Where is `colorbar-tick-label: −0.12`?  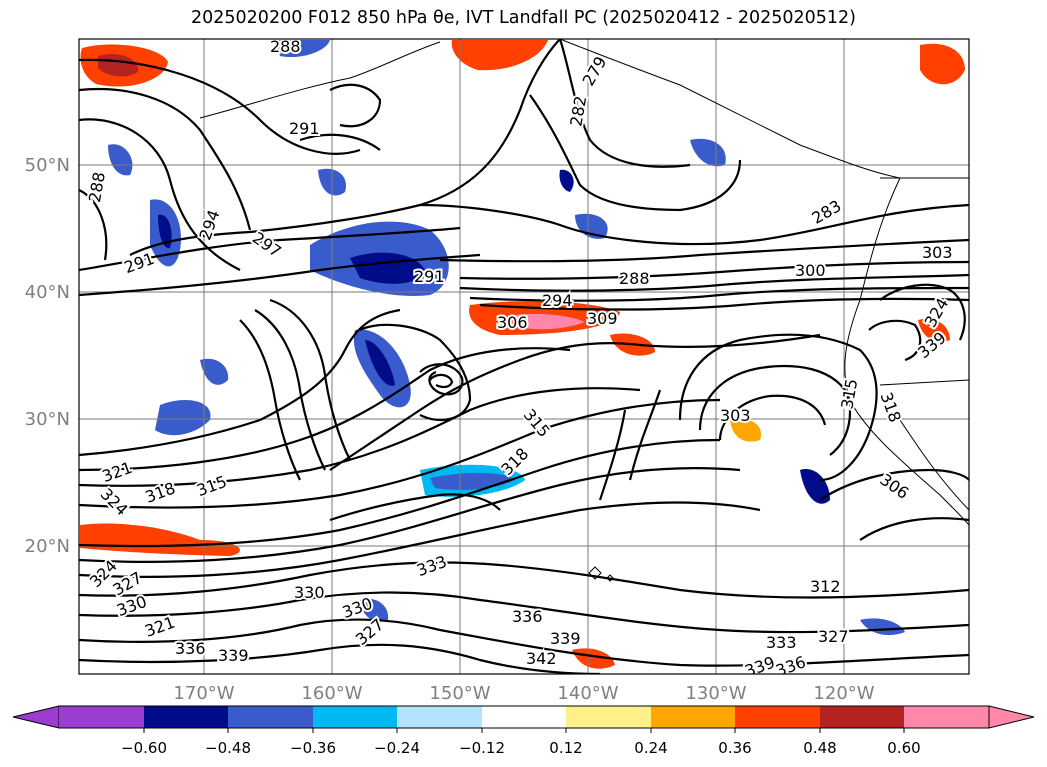
colorbar-tick-label: −0.12 is located at coordinates (482, 748).